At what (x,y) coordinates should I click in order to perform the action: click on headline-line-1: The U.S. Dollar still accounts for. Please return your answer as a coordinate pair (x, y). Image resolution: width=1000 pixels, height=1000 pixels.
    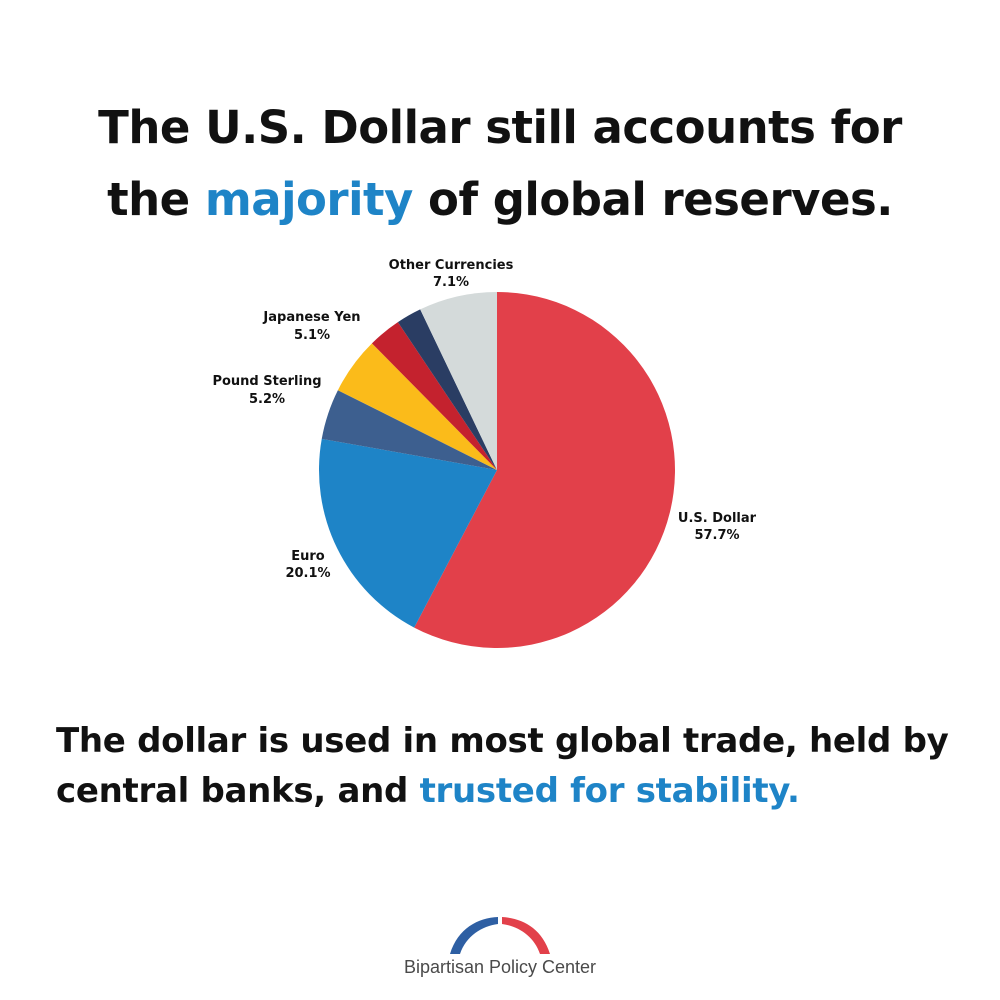
    Looking at the image, I should click on (500, 127).